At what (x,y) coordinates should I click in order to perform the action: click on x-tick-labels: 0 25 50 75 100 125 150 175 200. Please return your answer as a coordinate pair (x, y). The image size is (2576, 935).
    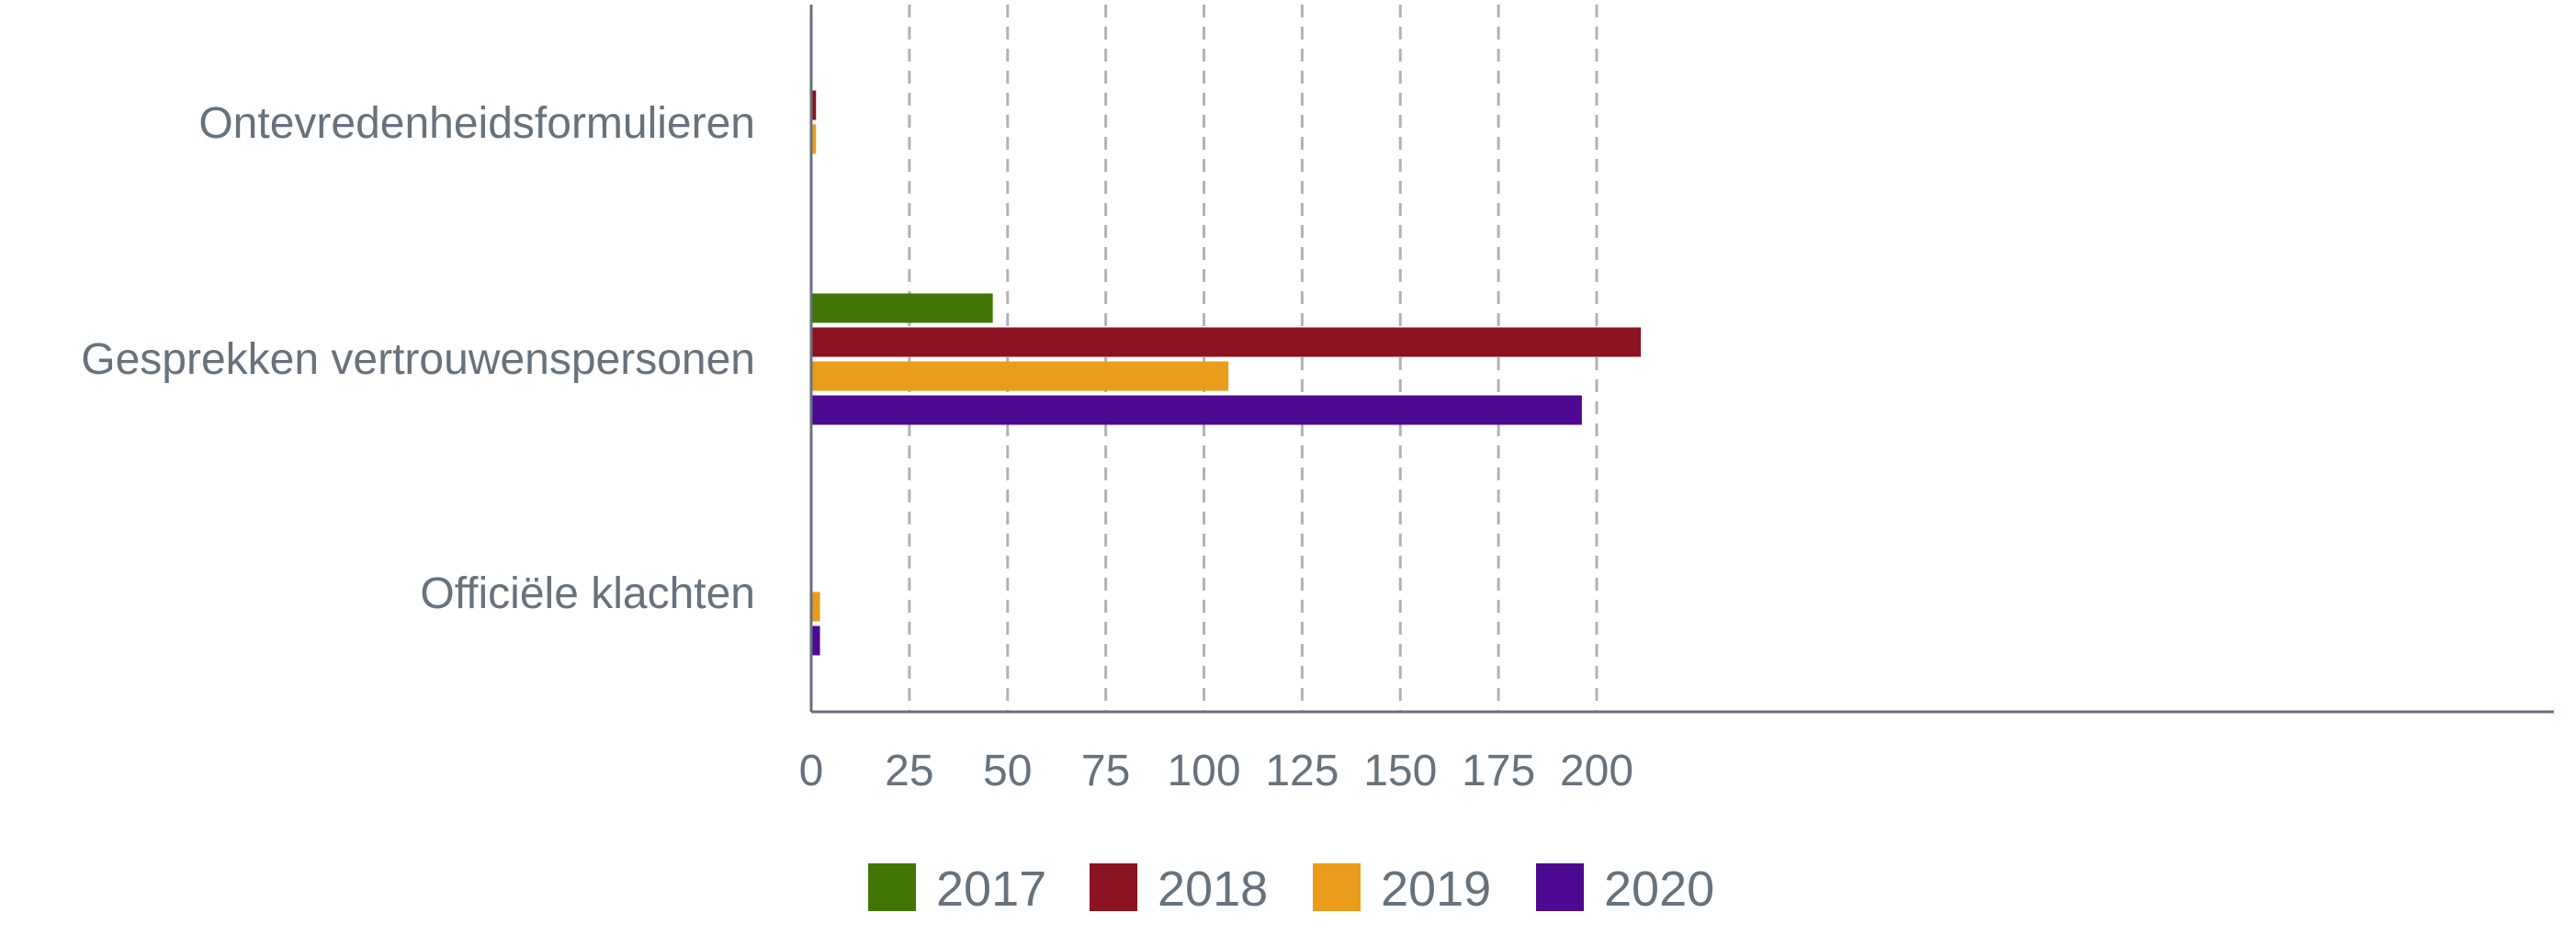
    Looking at the image, I should click on (1216, 771).